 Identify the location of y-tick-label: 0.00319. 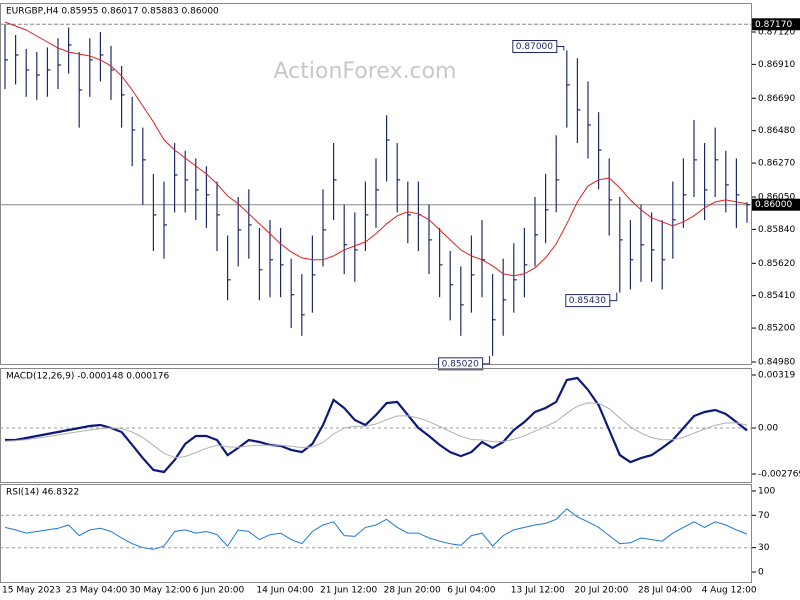
(776, 375).